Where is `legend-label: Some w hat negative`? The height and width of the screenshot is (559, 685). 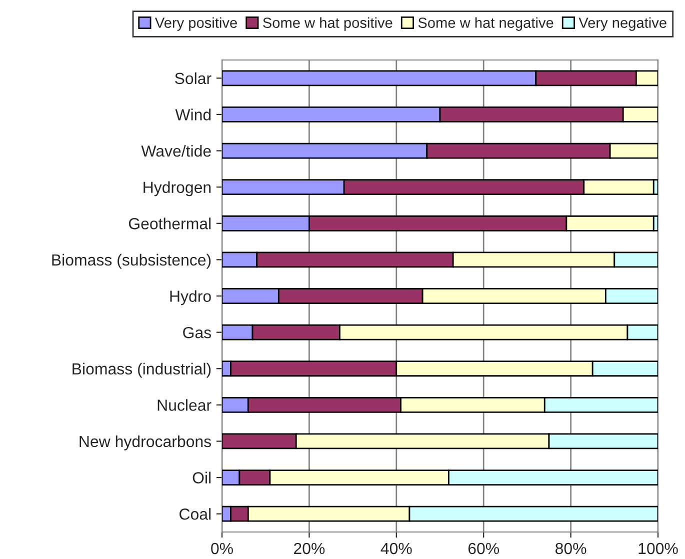
legend-label: Some w hat negative is located at coordinates (486, 24).